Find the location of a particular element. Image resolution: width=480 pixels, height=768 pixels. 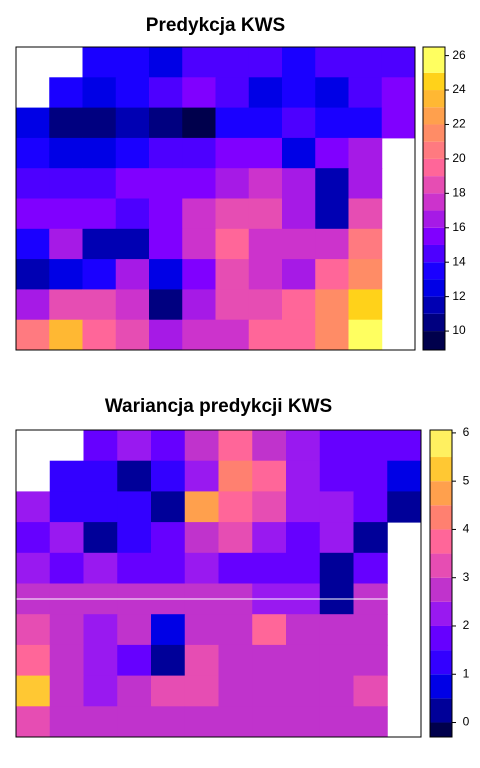

color-key-label: 12 is located at coordinates (459, 296).